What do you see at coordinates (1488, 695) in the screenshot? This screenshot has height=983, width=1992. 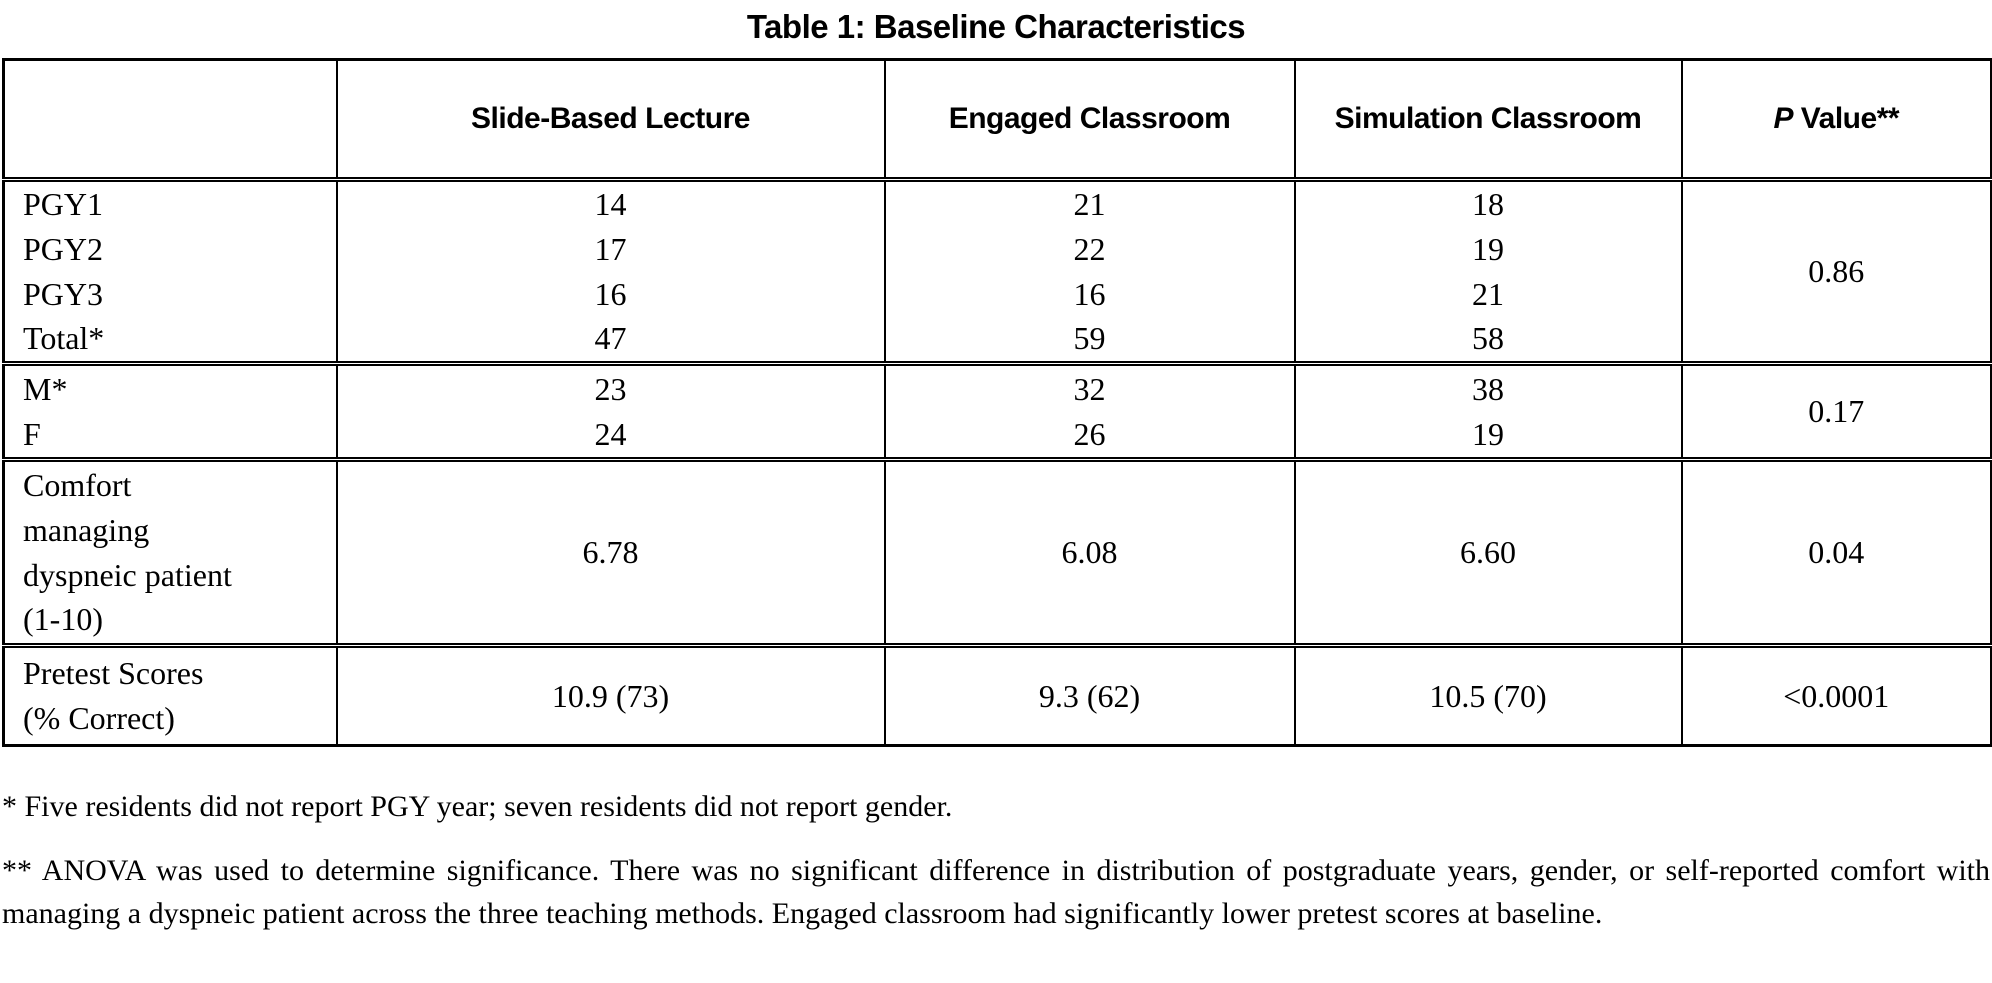 I see `pretest-simulation-value: 10.5 (70)` at bounding box center [1488, 695].